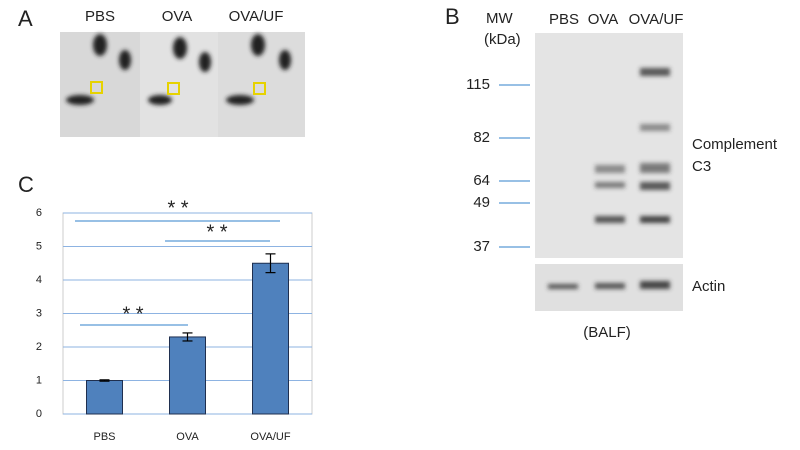 The height and width of the screenshot is (450, 800). I want to click on blot-c3, so click(609, 145).